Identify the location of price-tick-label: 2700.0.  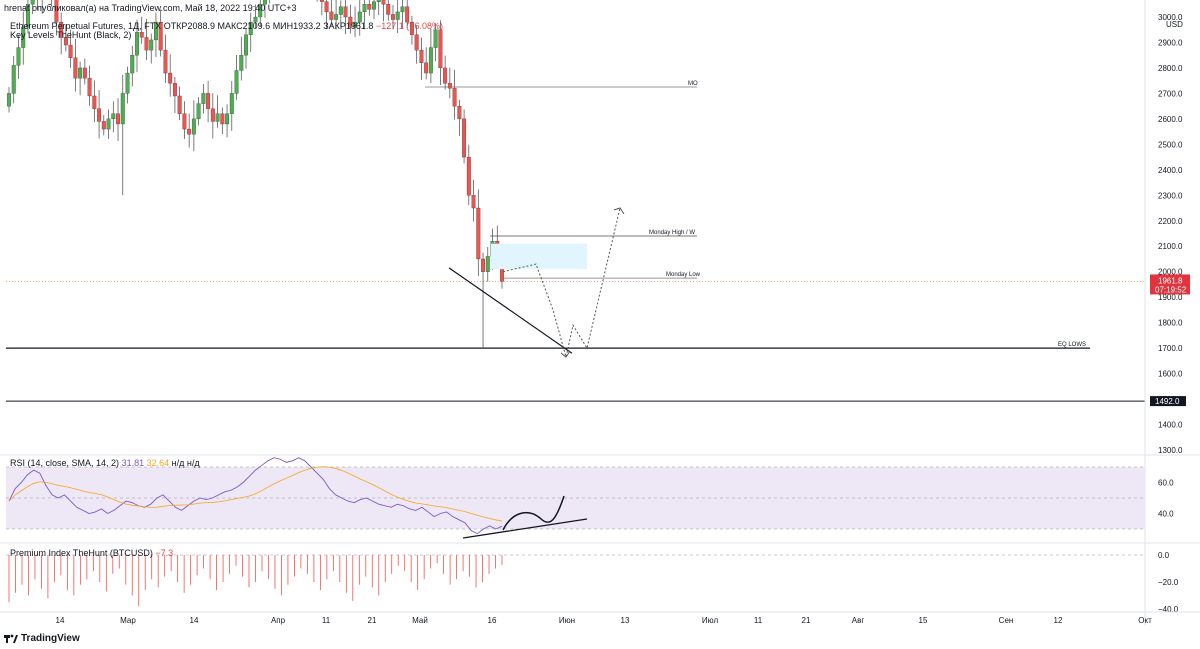
(1170, 93).